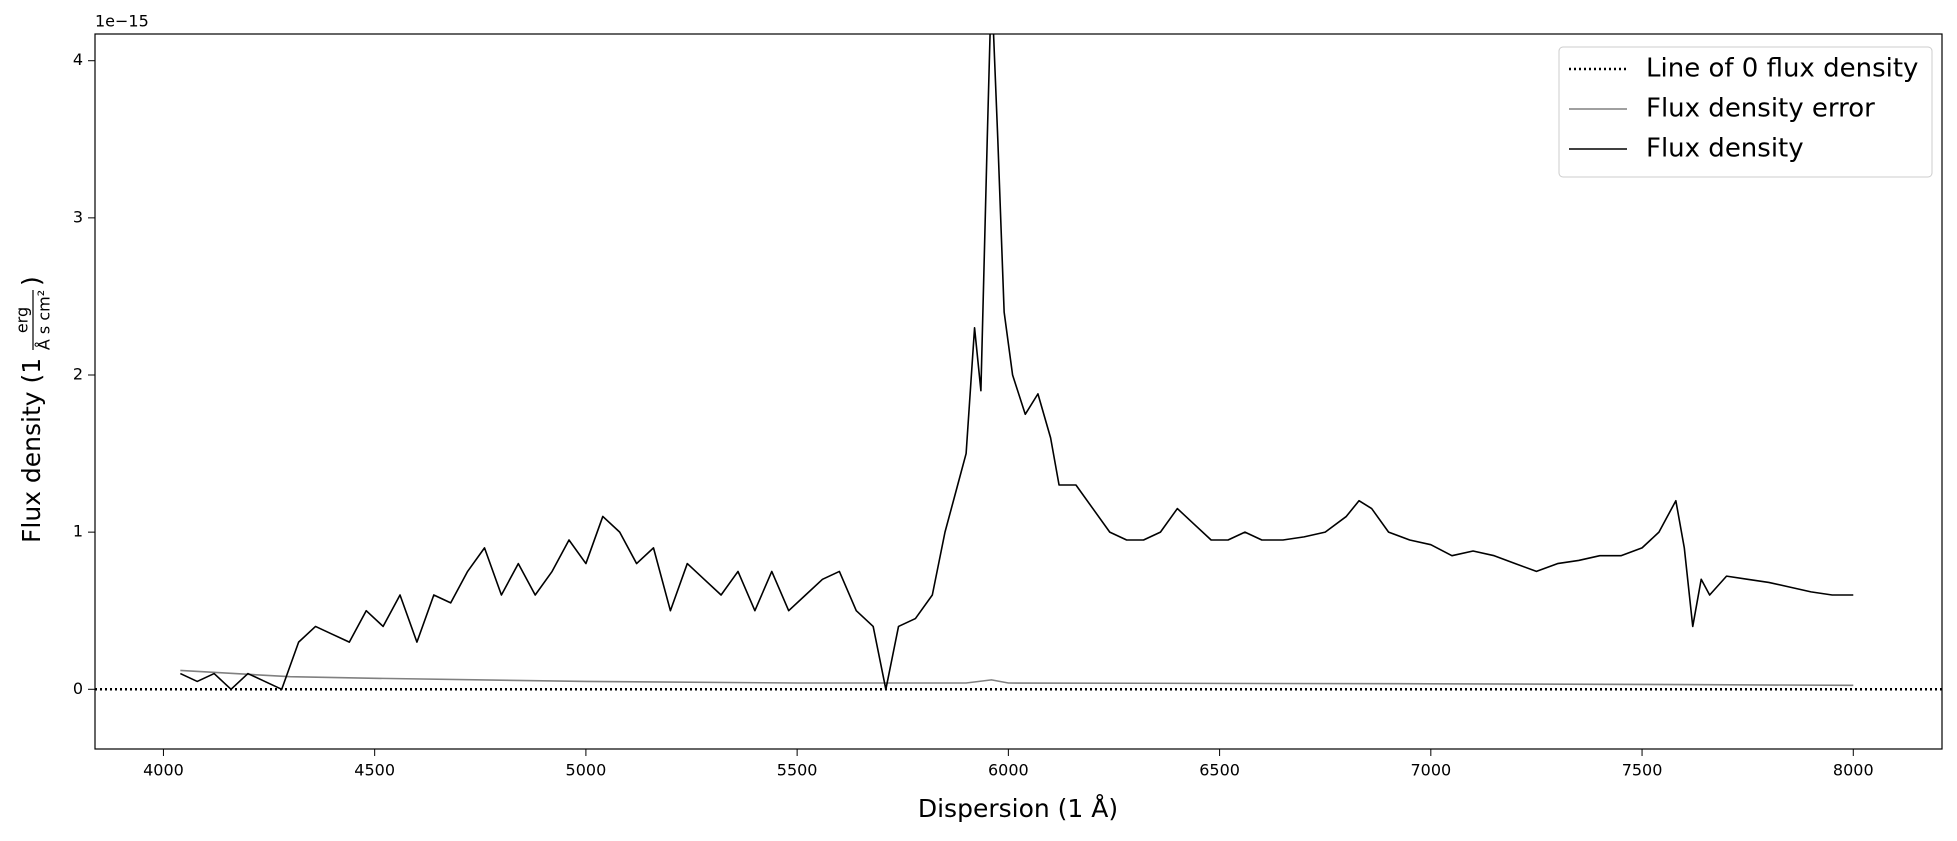 The width and height of the screenshot is (1957, 841). What do you see at coordinates (44, 320) in the screenshot?
I see `y-label-denominator: Å s cm²` at bounding box center [44, 320].